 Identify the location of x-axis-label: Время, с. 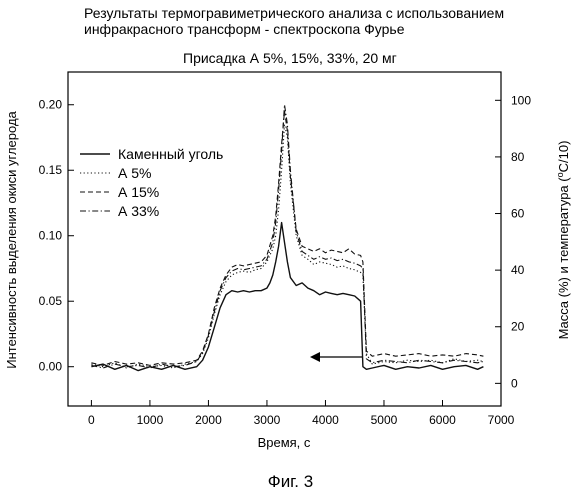
(284, 442).